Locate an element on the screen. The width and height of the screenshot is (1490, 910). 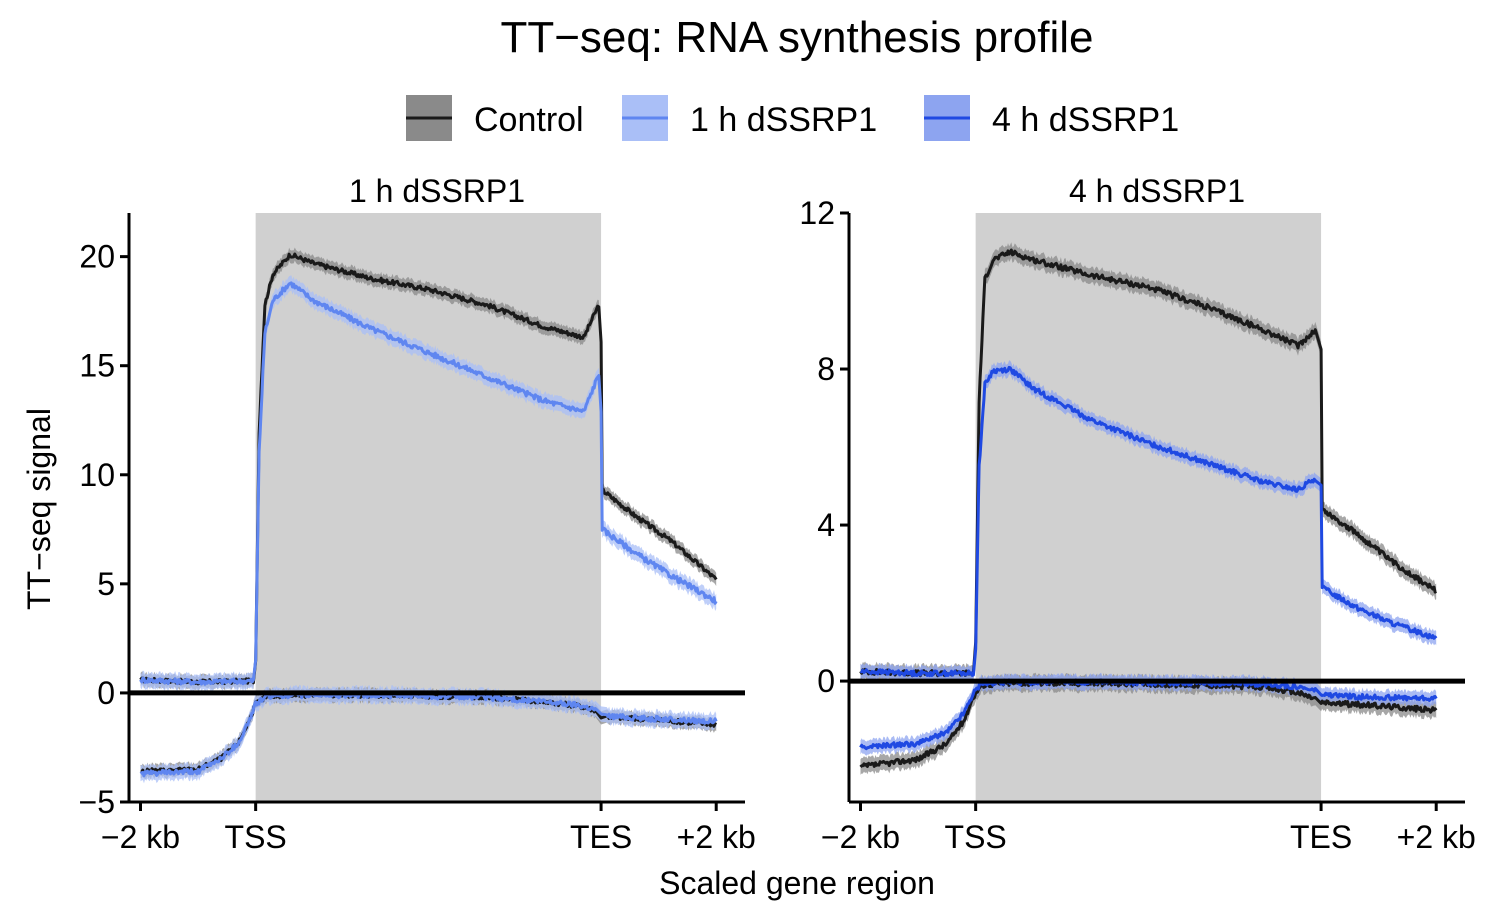
series-line-sense is located at coordinates (1148, 521).